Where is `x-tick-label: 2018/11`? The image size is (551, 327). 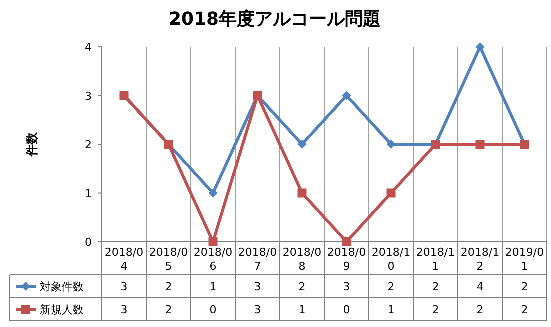
x-tick-label: 2018/11 is located at coordinates (436, 259).